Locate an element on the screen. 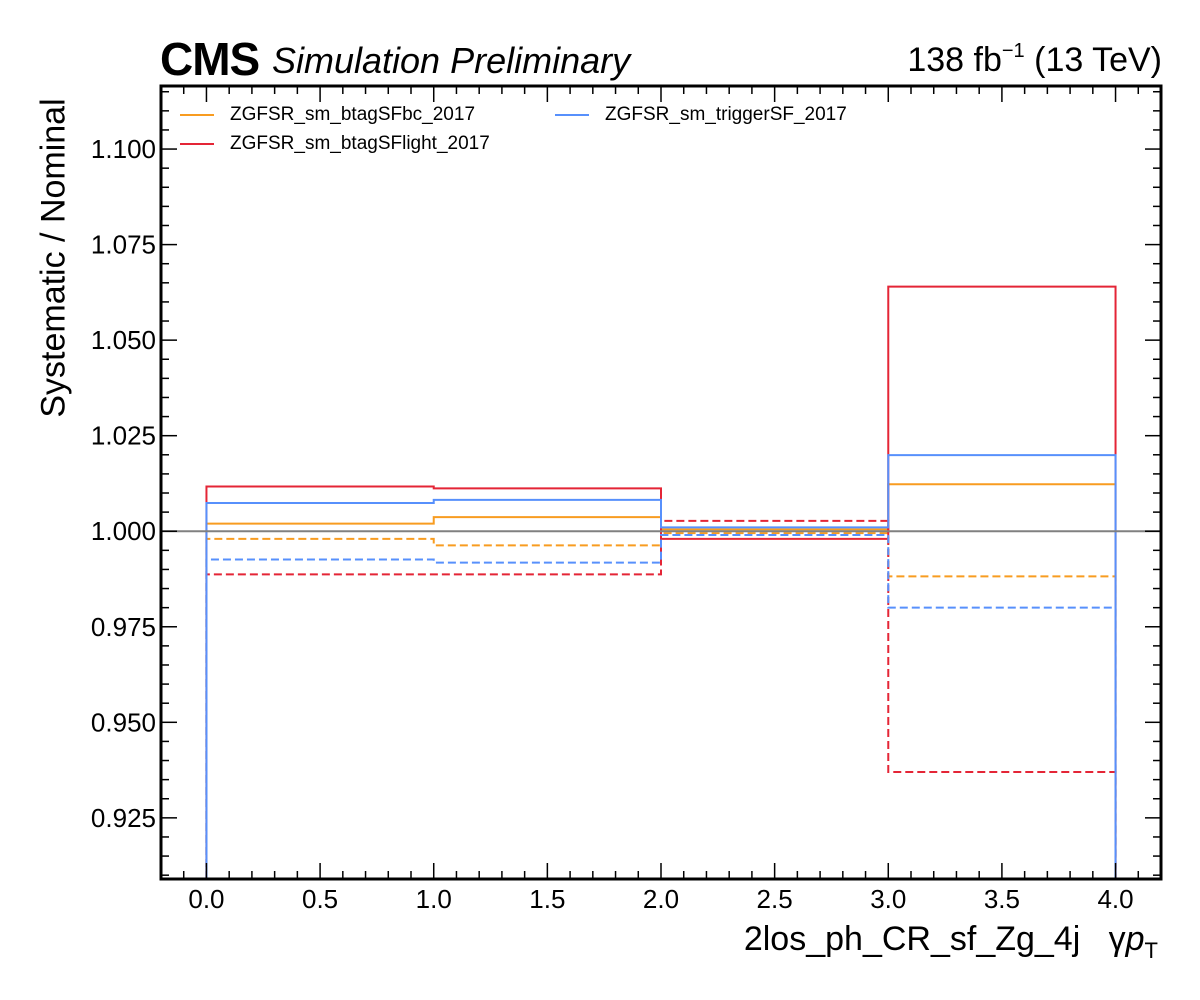 Image resolution: width=1200 pixels, height=1000 pixels. x-tick-label: 4.0 is located at coordinates (1115, 899).